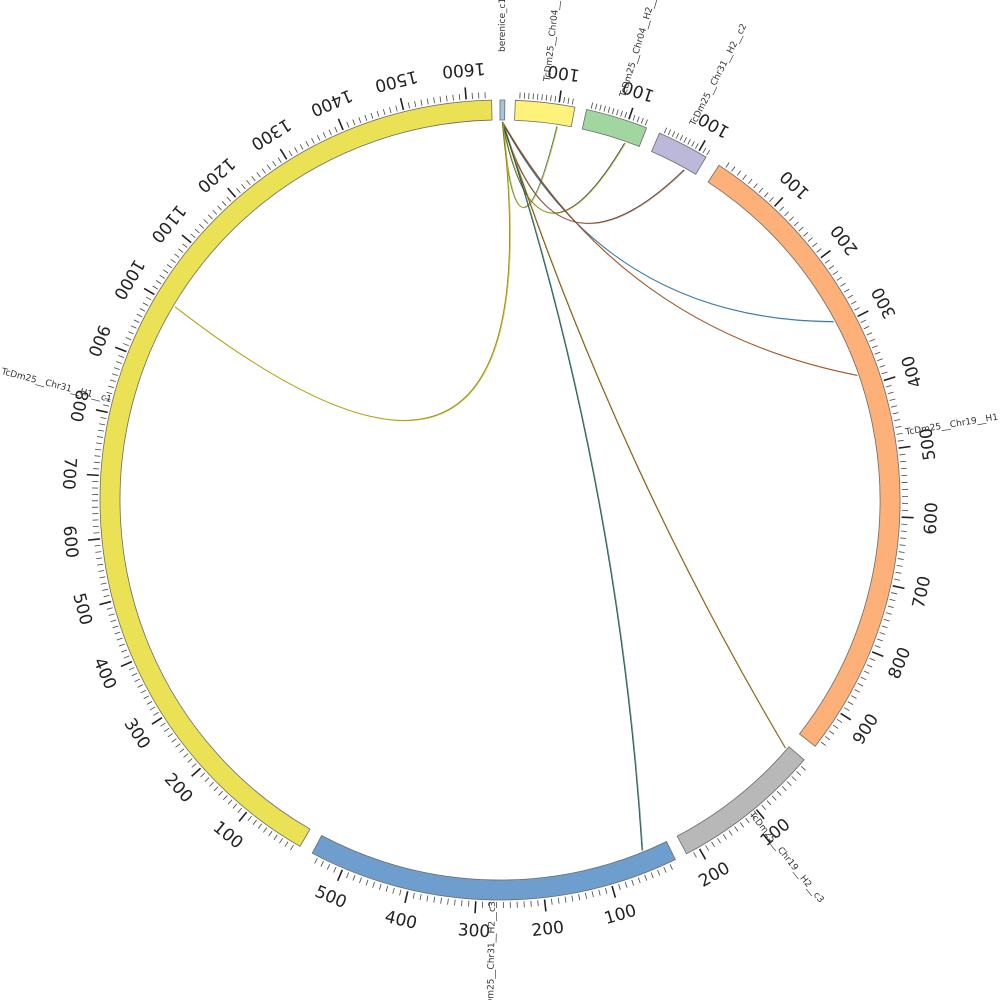 The image size is (1000, 1005). Describe the element at coordinates (545, 113) in the screenshot. I see `segment-tcdm25-chr04-h2-c1` at that location.